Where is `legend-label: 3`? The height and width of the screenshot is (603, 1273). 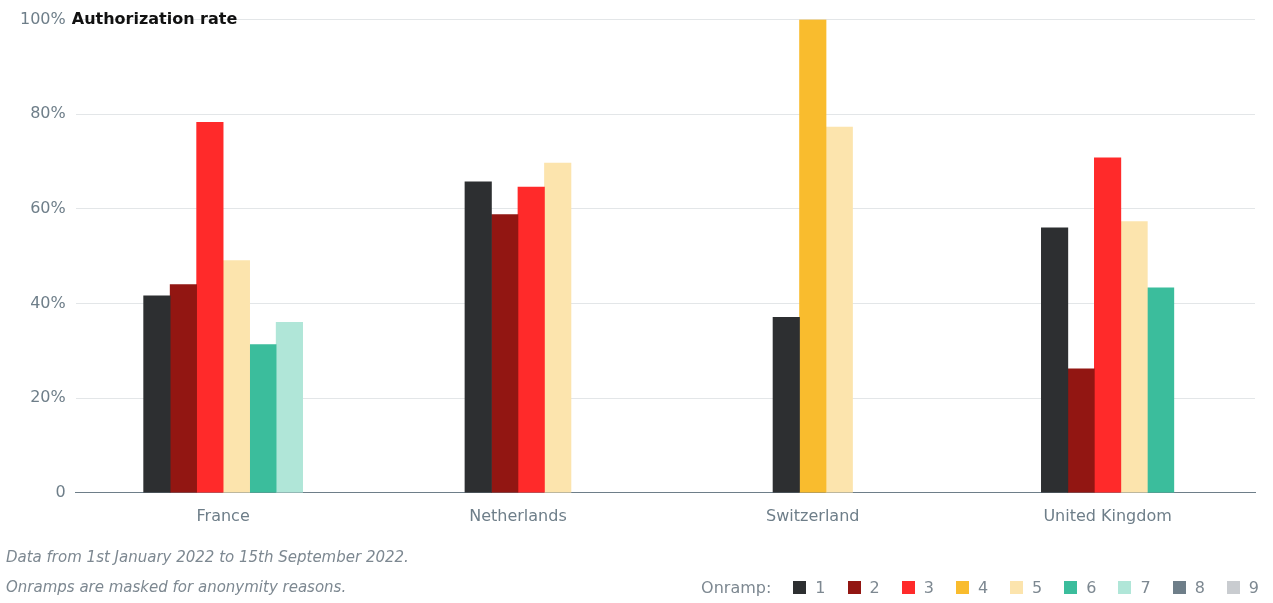
legend-label: 3 is located at coordinates (928, 587).